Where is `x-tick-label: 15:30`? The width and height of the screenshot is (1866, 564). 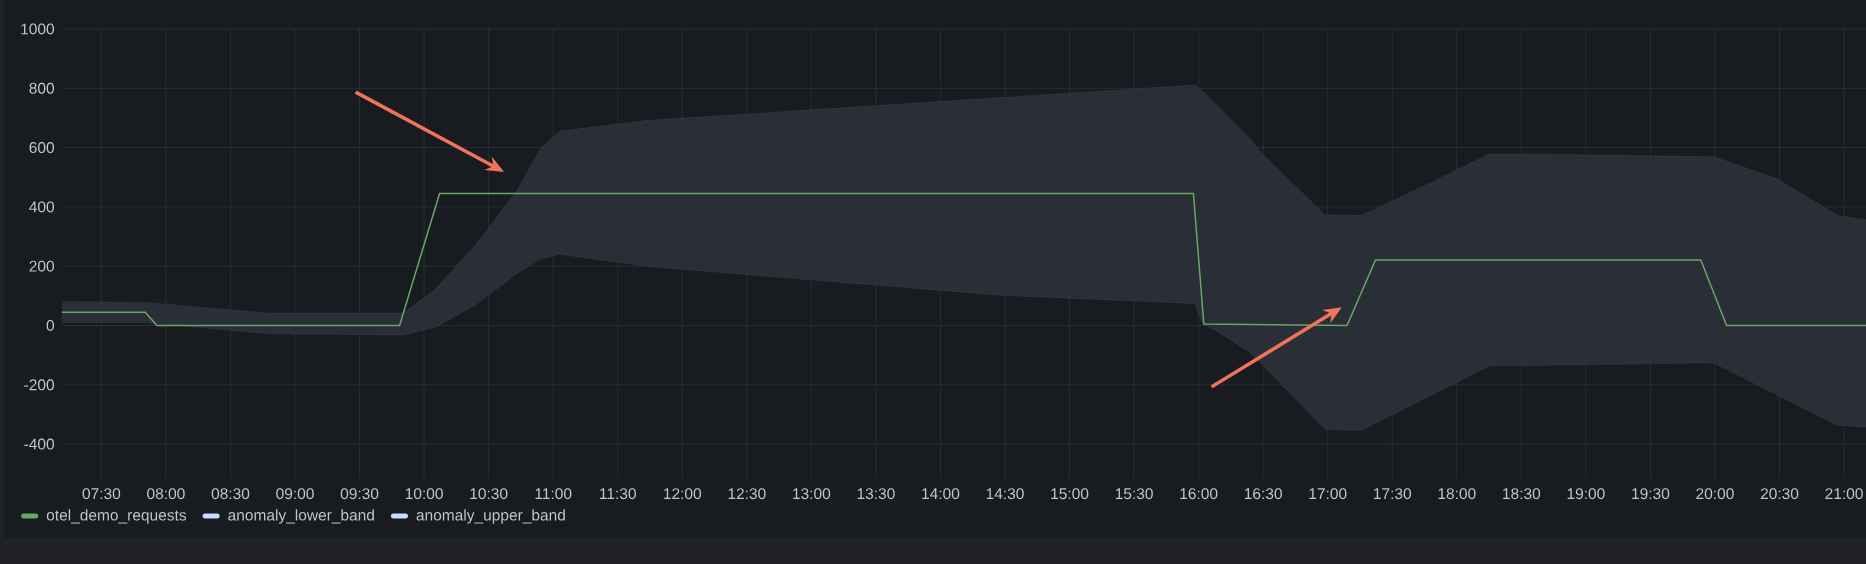
x-tick-label: 15:30 is located at coordinates (1134, 494).